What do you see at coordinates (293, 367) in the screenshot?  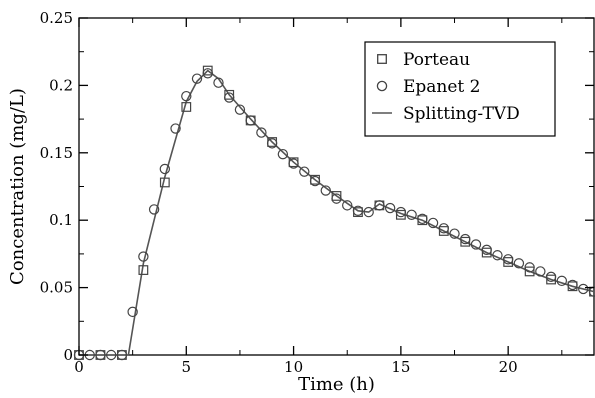 I see `x-tick-label: 10` at bounding box center [293, 367].